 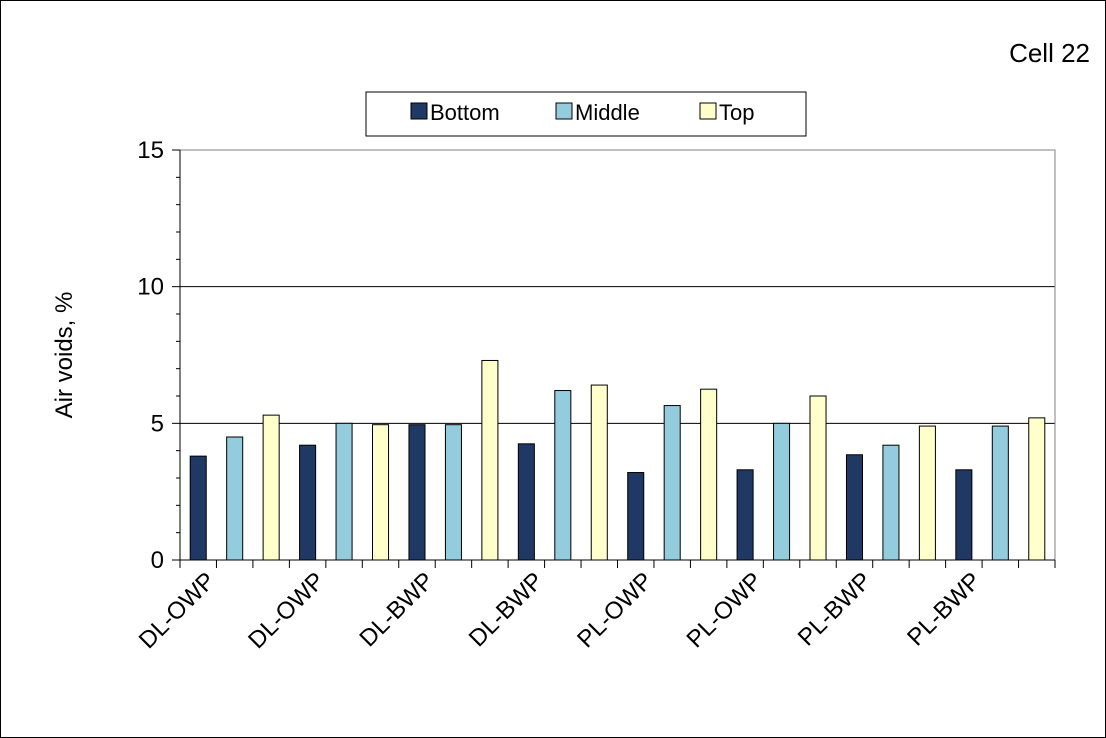 What do you see at coordinates (1049, 53) in the screenshot?
I see `chart-title: Cell 22` at bounding box center [1049, 53].